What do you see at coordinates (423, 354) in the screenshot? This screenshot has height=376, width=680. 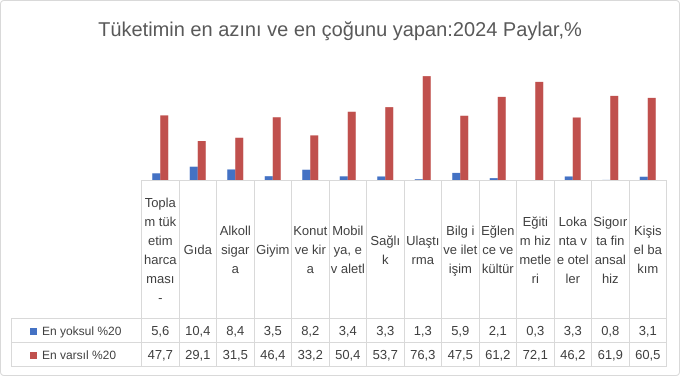 I see `data-label: 76,3` at bounding box center [423, 354].